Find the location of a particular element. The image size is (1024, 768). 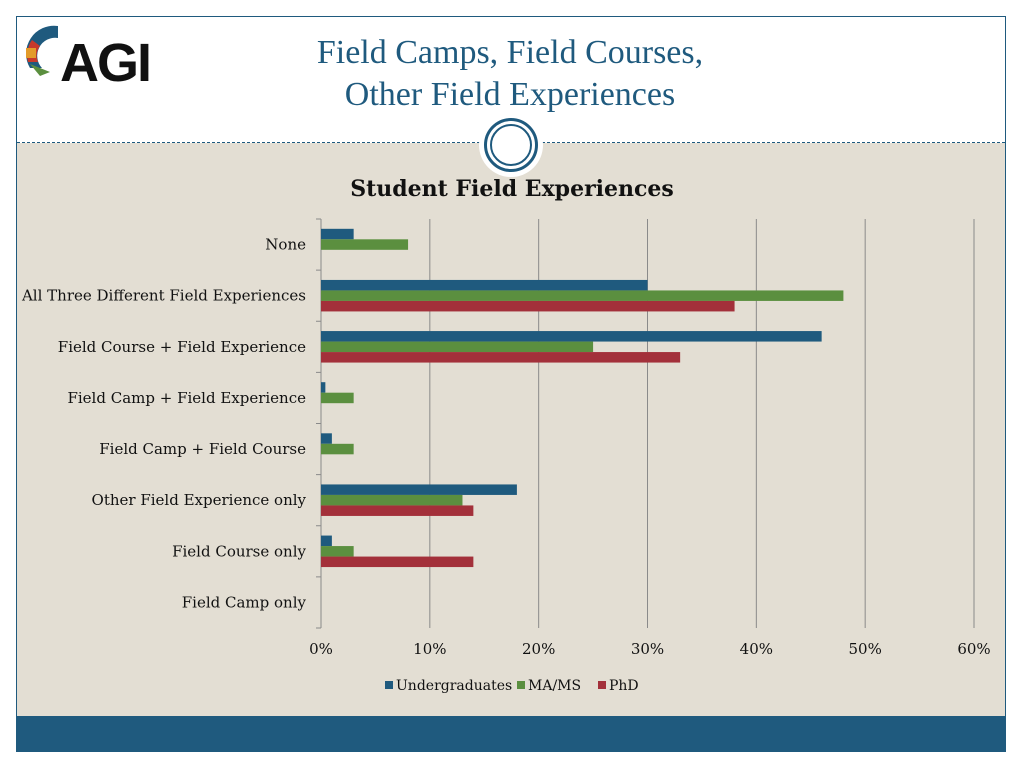

x-tick-label: 40% is located at coordinates (756, 649).